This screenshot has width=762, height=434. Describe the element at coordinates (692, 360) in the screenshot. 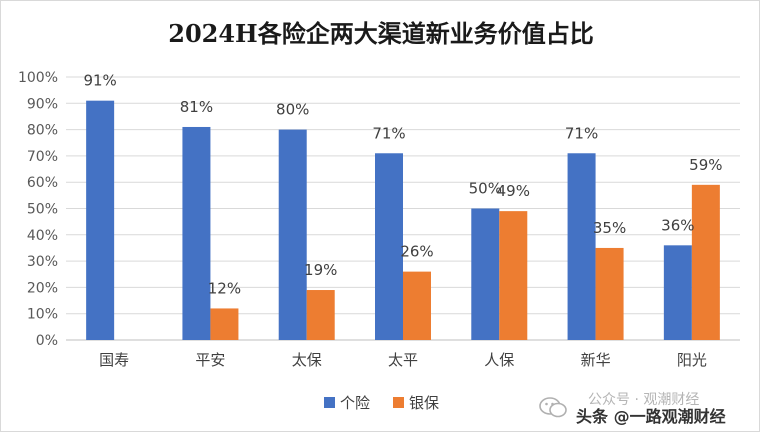

I see `x-category-label: 阳光` at that location.